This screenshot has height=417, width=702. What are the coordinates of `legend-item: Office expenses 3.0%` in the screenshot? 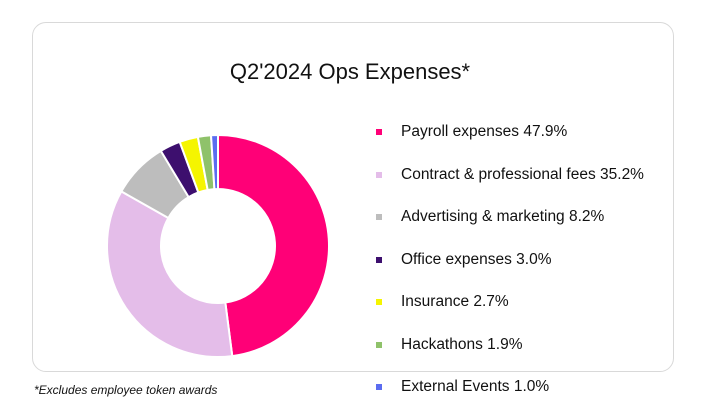 It's located at (510, 260).